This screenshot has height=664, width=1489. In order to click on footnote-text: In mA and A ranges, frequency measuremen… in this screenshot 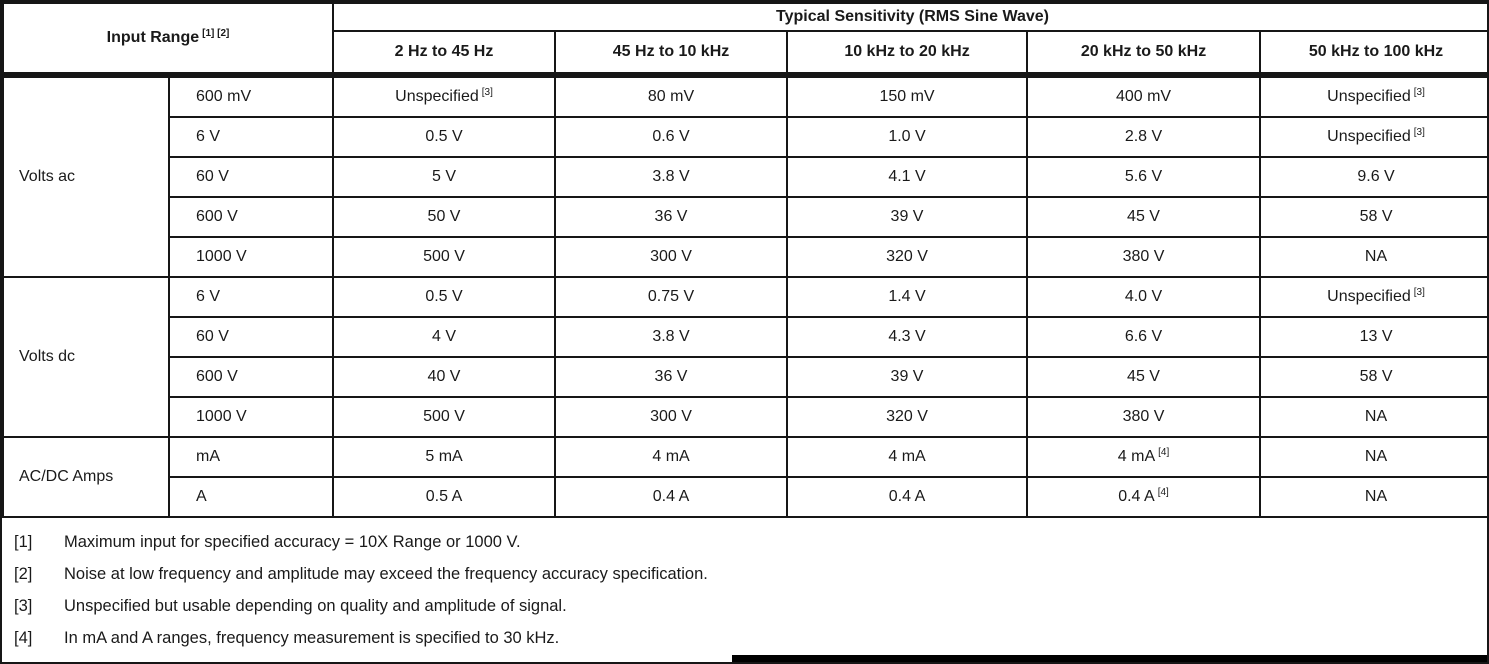, I will do `click(312, 638)`.